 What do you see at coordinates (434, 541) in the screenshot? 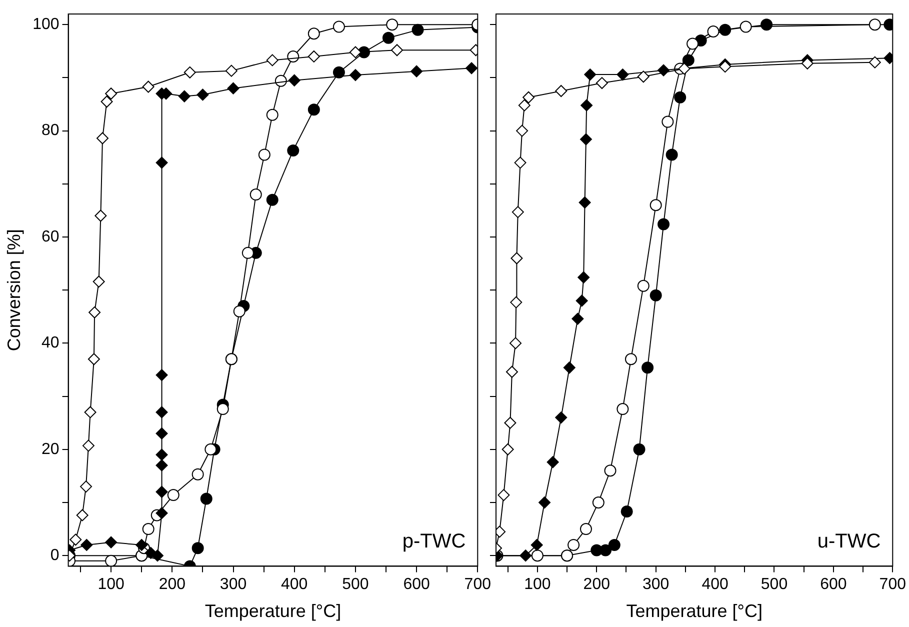
I see `annotation: p-TWC` at bounding box center [434, 541].